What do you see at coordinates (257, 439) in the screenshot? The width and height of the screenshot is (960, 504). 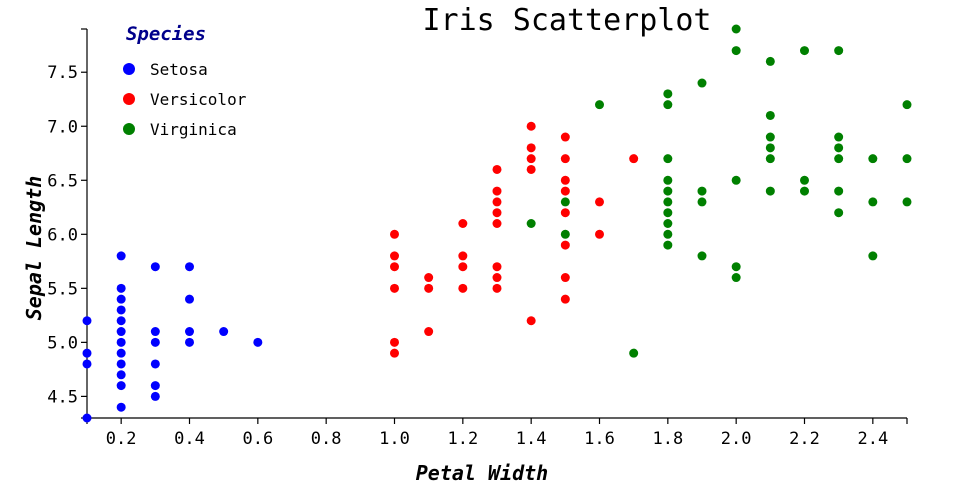 I see `x-tick-label: 0.6` at bounding box center [257, 439].